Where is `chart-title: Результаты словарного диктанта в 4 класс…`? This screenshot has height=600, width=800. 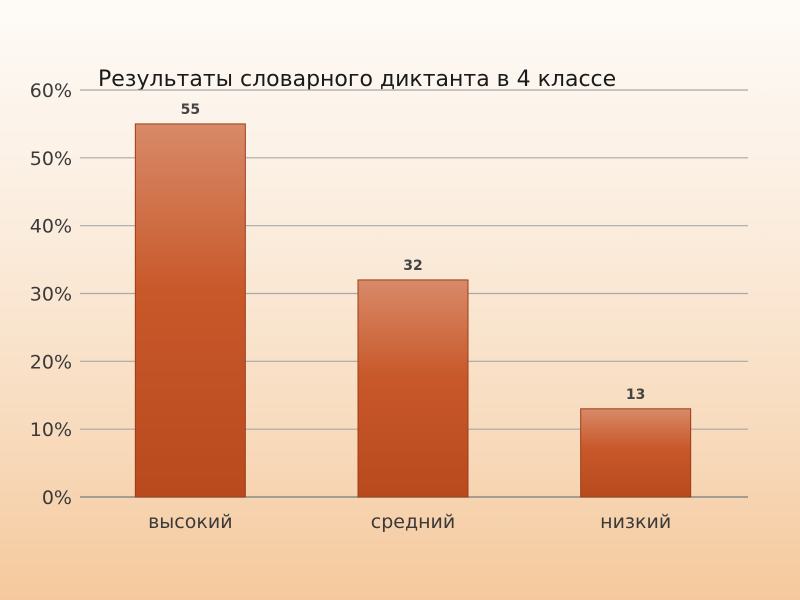 chart-title: Результаты словарного диктанта в 4 класс… is located at coordinates (357, 79).